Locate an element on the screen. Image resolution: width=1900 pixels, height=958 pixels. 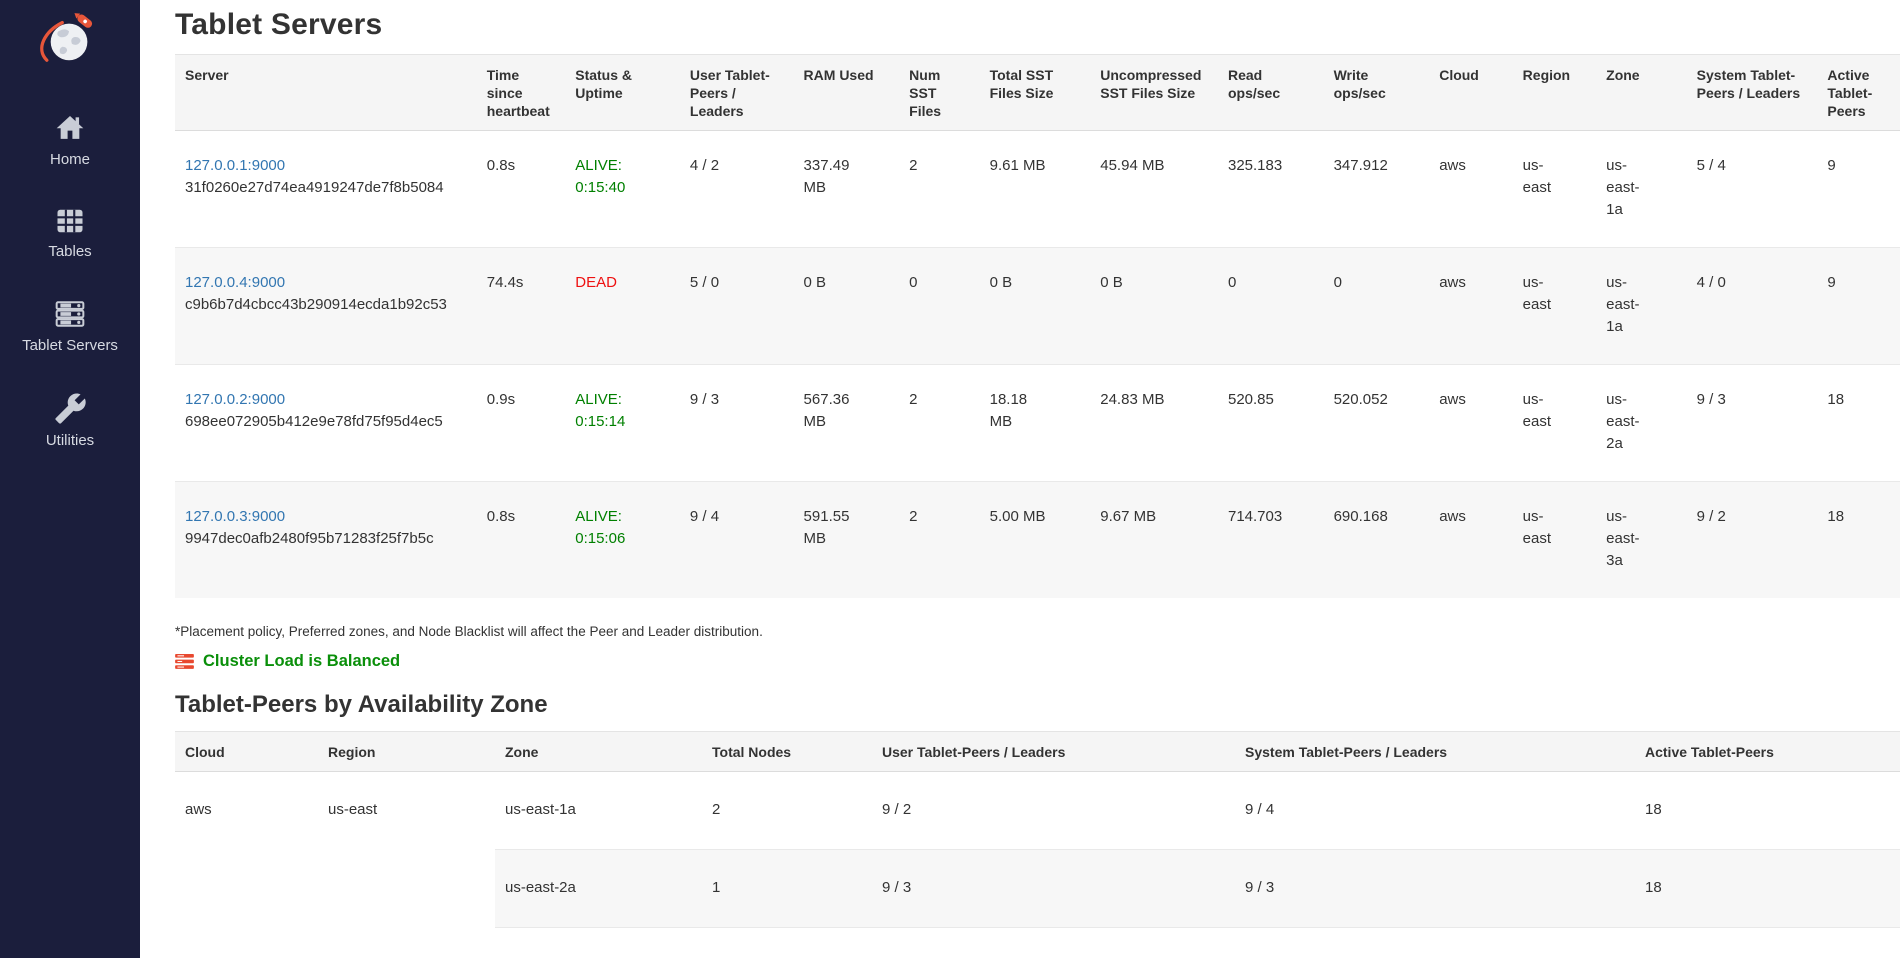
cluster-load-status: Cluster Load is Balanced is located at coordinates (1037, 661).